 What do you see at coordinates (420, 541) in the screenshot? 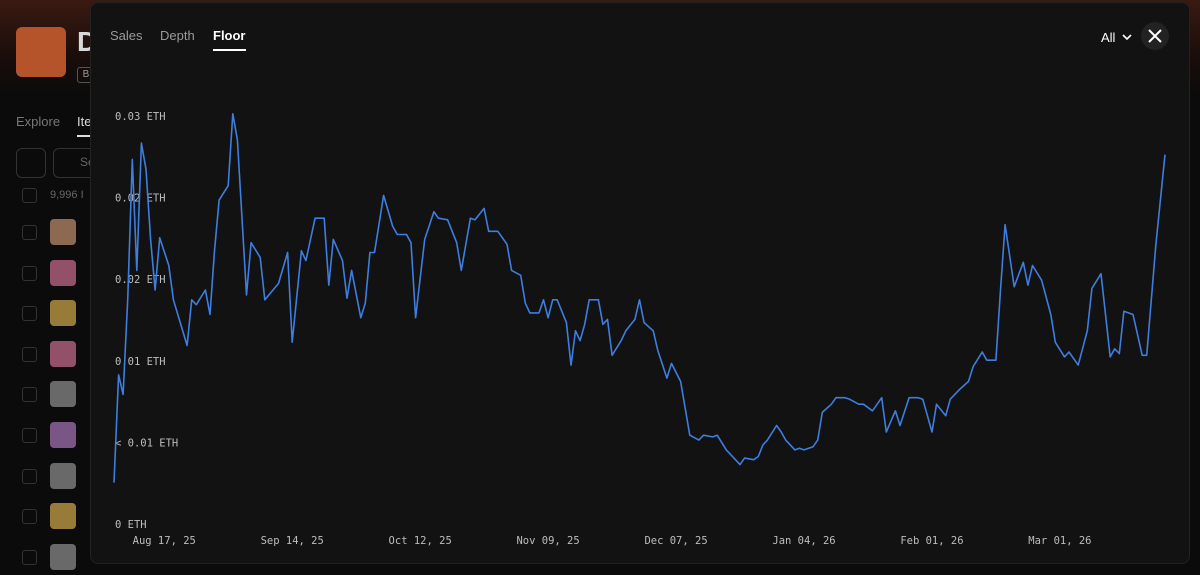
I see `x-tick-label: Oct 12, 25` at bounding box center [420, 541].